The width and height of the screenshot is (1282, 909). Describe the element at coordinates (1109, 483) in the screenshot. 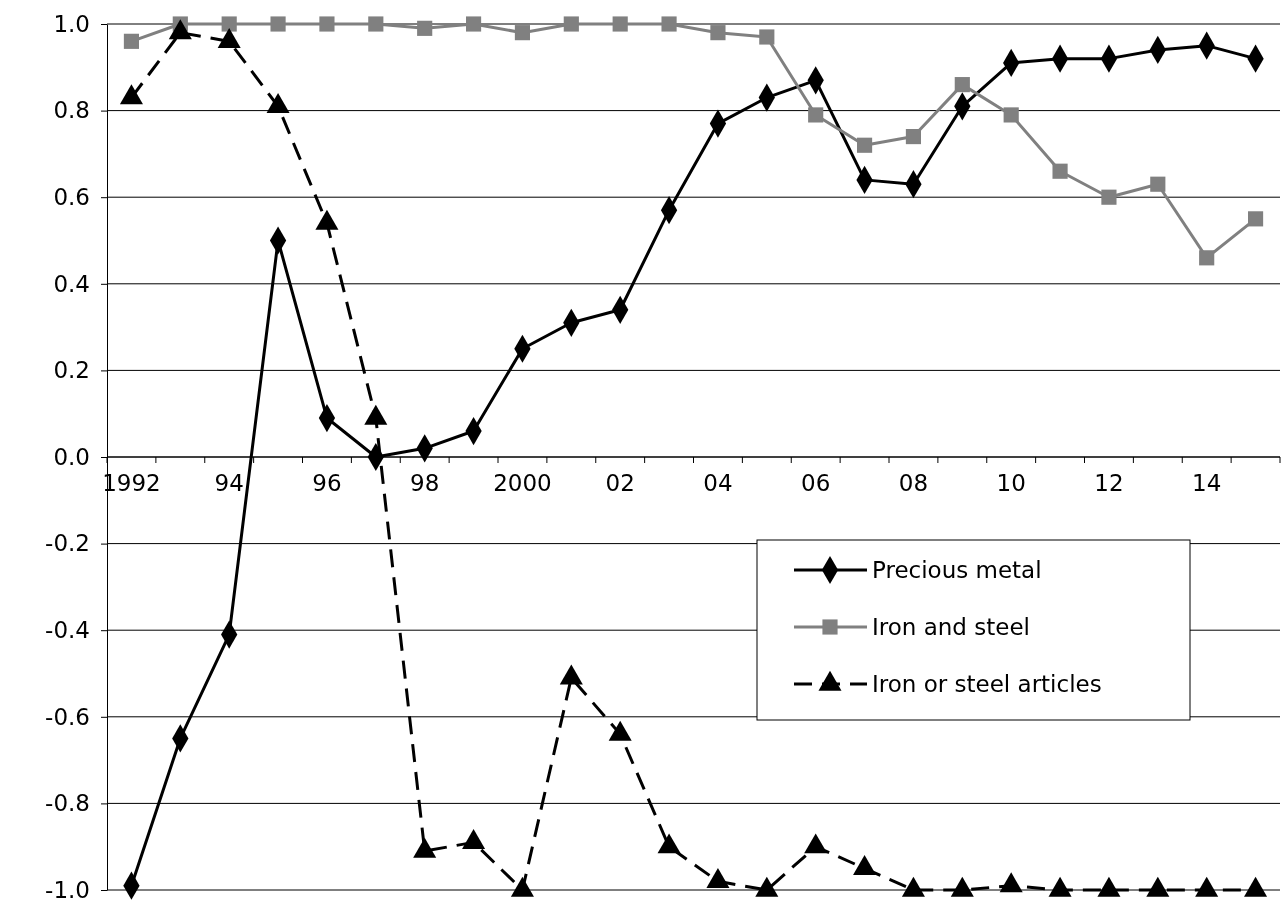

I see `x-tick-label: 12` at that location.